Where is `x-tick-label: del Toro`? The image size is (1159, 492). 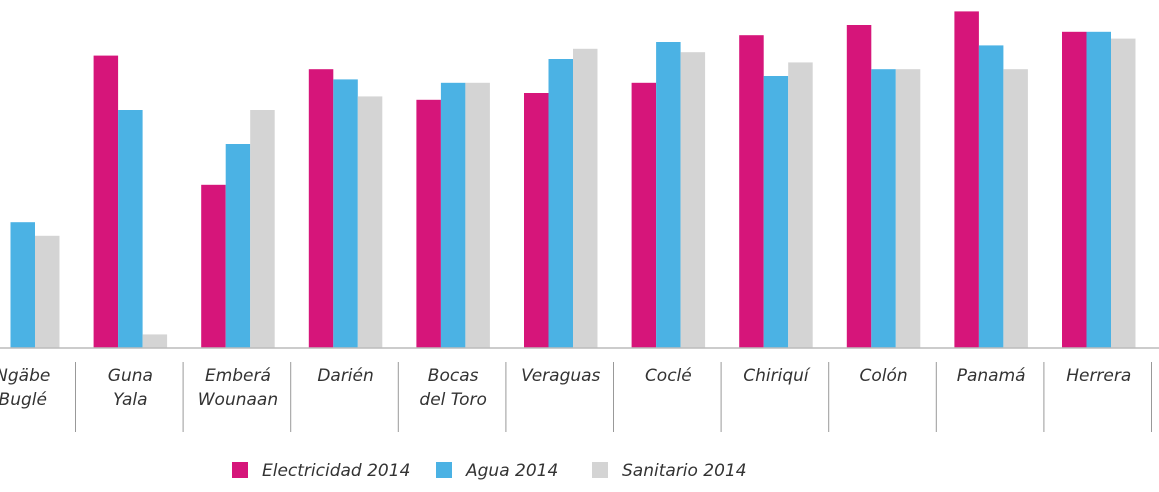
x-tick-label: del Toro is located at coordinates (452, 400).